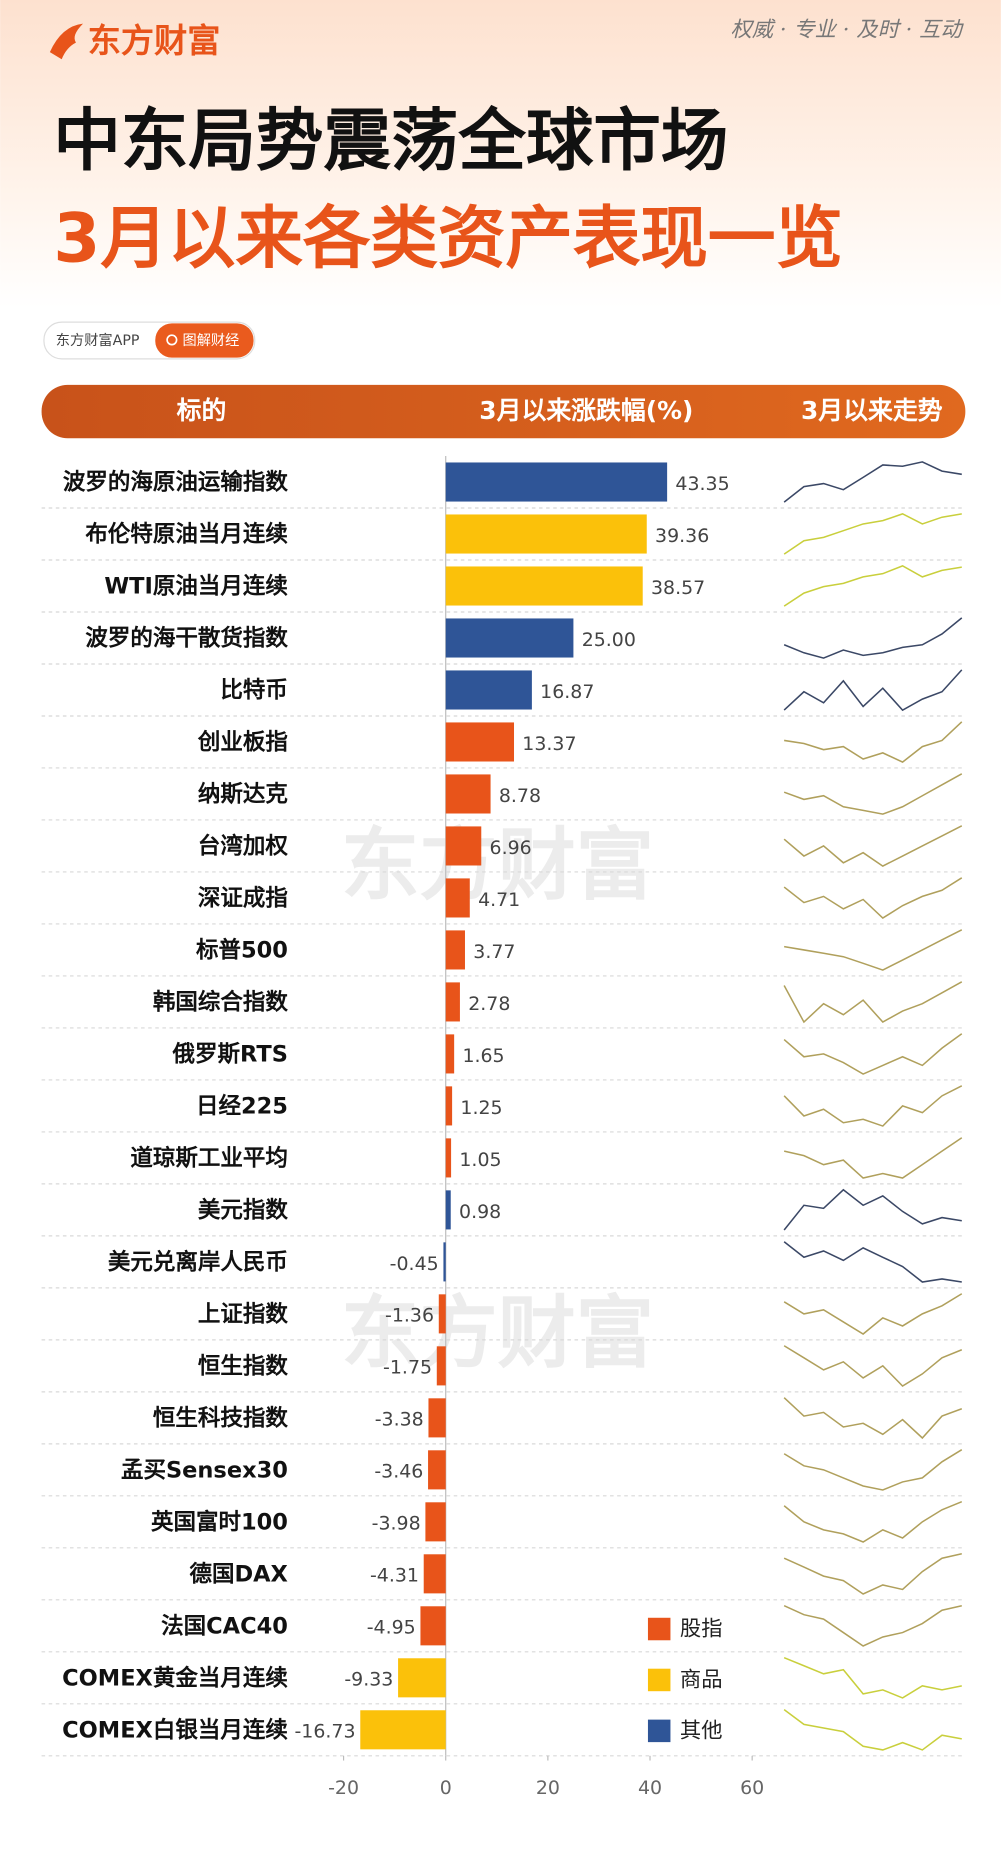 The height and width of the screenshot is (1857, 1001). What do you see at coordinates (481, 1108) in the screenshot?
I see `value-label: 1.25` at bounding box center [481, 1108].